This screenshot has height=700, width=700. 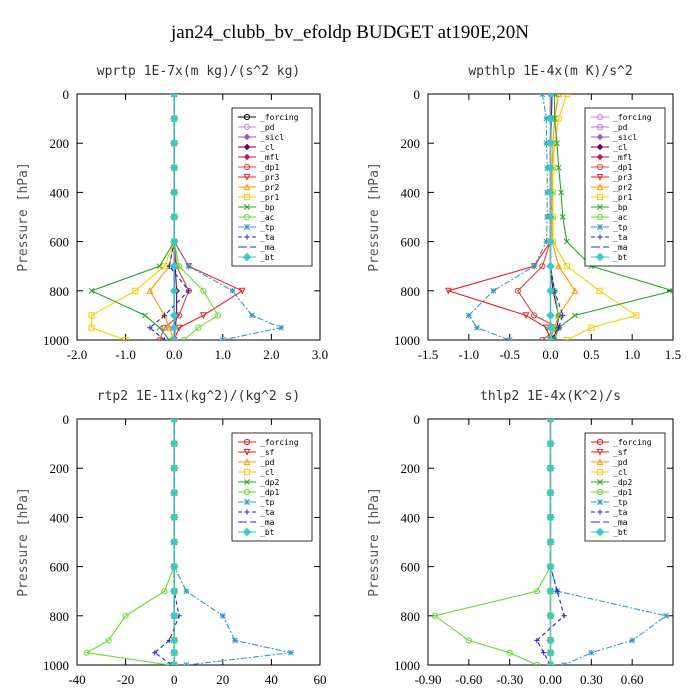 I want to click on x-tick-label: 0.0, so click(x=550, y=354).